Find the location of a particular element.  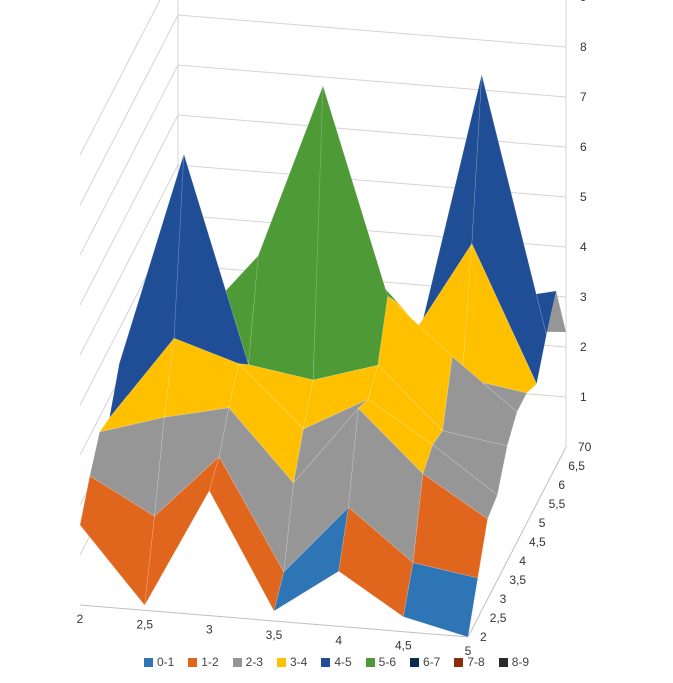

gridline-level is located at coordinates (120, 78).